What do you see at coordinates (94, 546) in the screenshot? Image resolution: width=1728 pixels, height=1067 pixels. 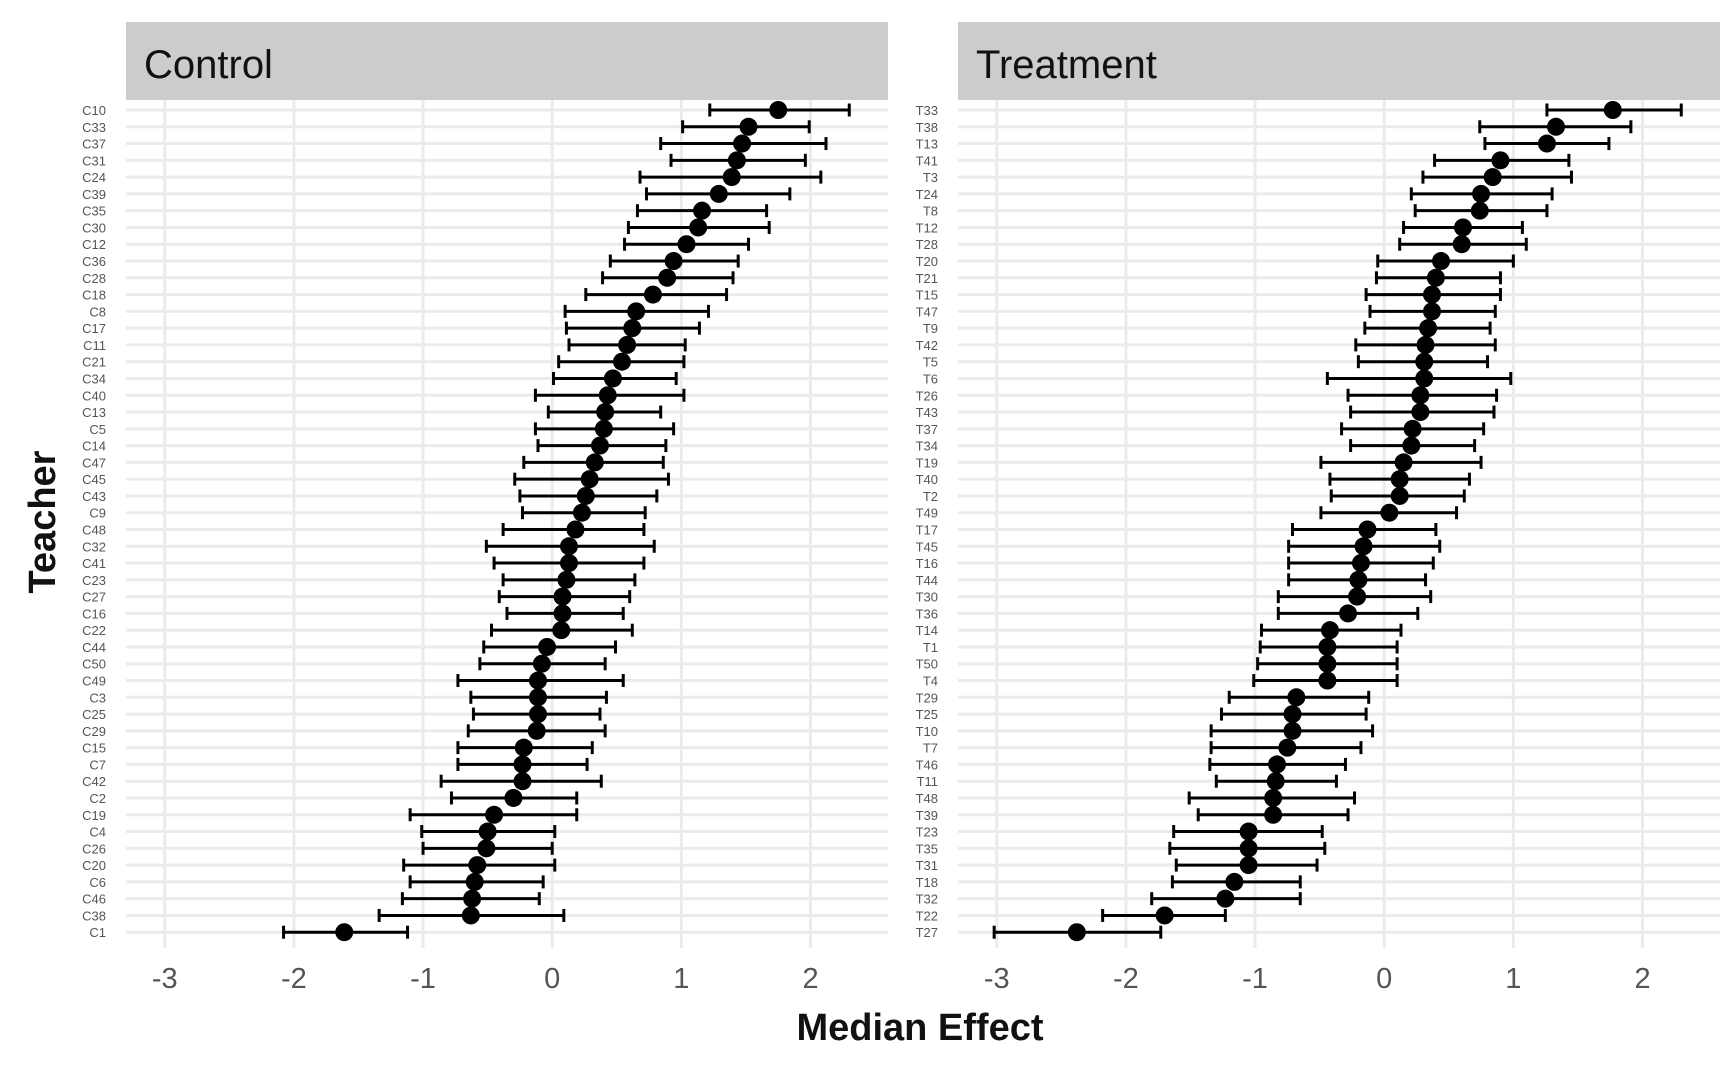 I see `y-tick-label: C32` at bounding box center [94, 546].